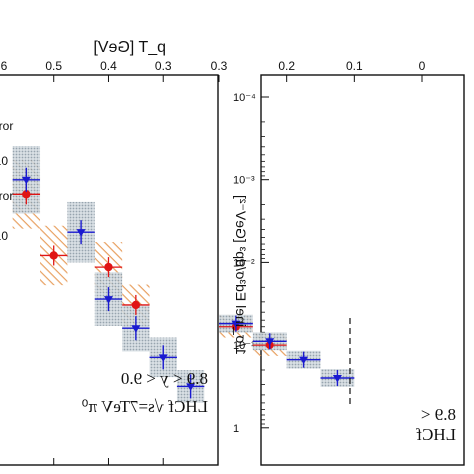  Describe the element at coordinates (436, 434) in the screenshot. I see `panel-right-annotation-top: LHCf` at that location.